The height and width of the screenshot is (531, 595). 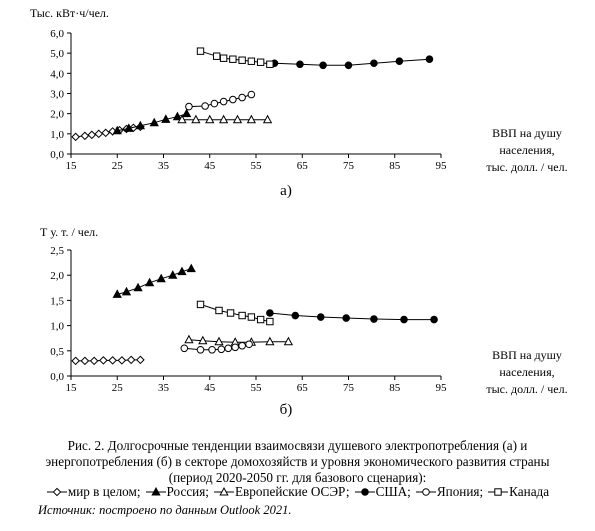 What do you see at coordinates (382, 492) in the screenshot?
I see `legend-item: США;` at bounding box center [382, 492].